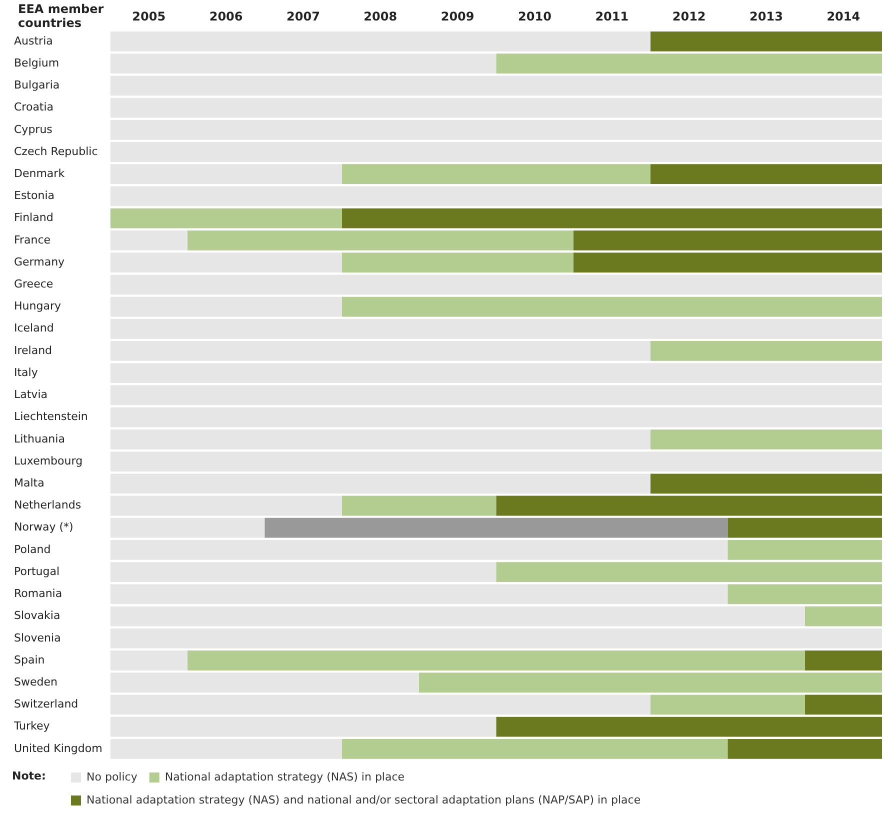 Image resolution: width=886 pixels, height=827 pixels. What do you see at coordinates (32, 549) in the screenshot?
I see `y-tick-label: Poland` at bounding box center [32, 549].